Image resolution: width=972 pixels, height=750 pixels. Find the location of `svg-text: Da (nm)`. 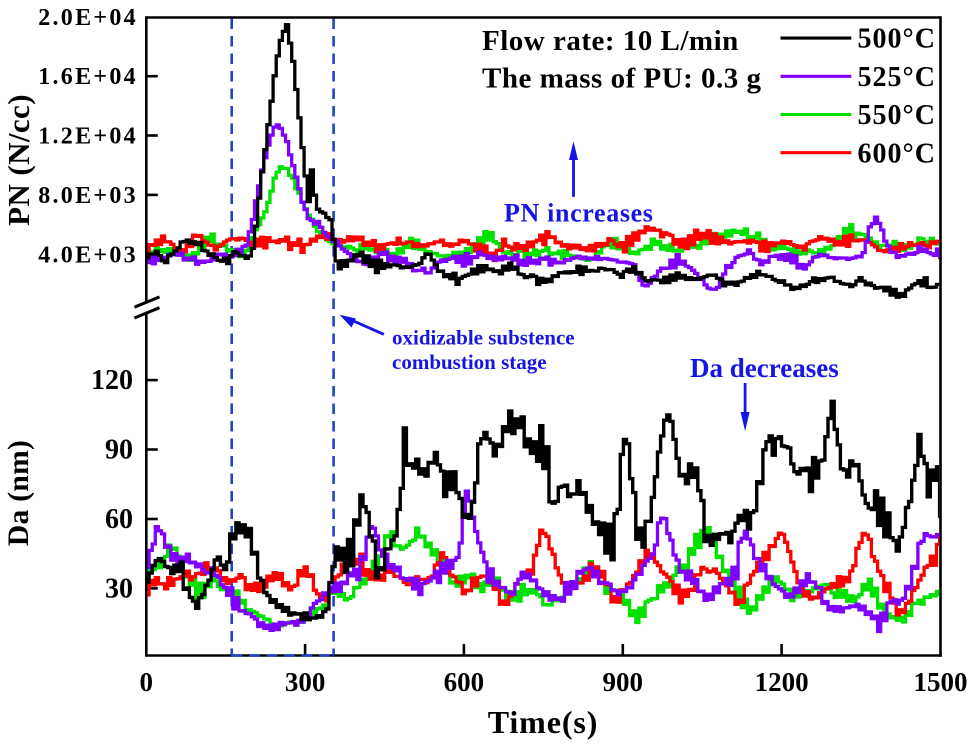

svg-text: Da (nm) is located at coordinates (19, 493).